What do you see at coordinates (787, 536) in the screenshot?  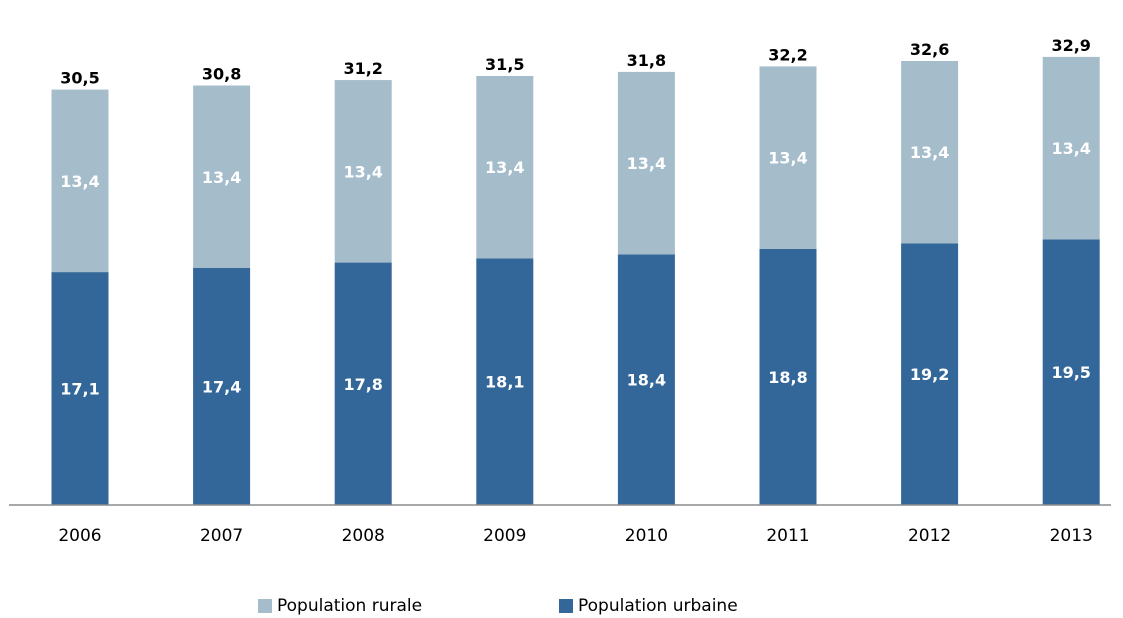 I see `x-tick-2011: 2011` at bounding box center [787, 536].